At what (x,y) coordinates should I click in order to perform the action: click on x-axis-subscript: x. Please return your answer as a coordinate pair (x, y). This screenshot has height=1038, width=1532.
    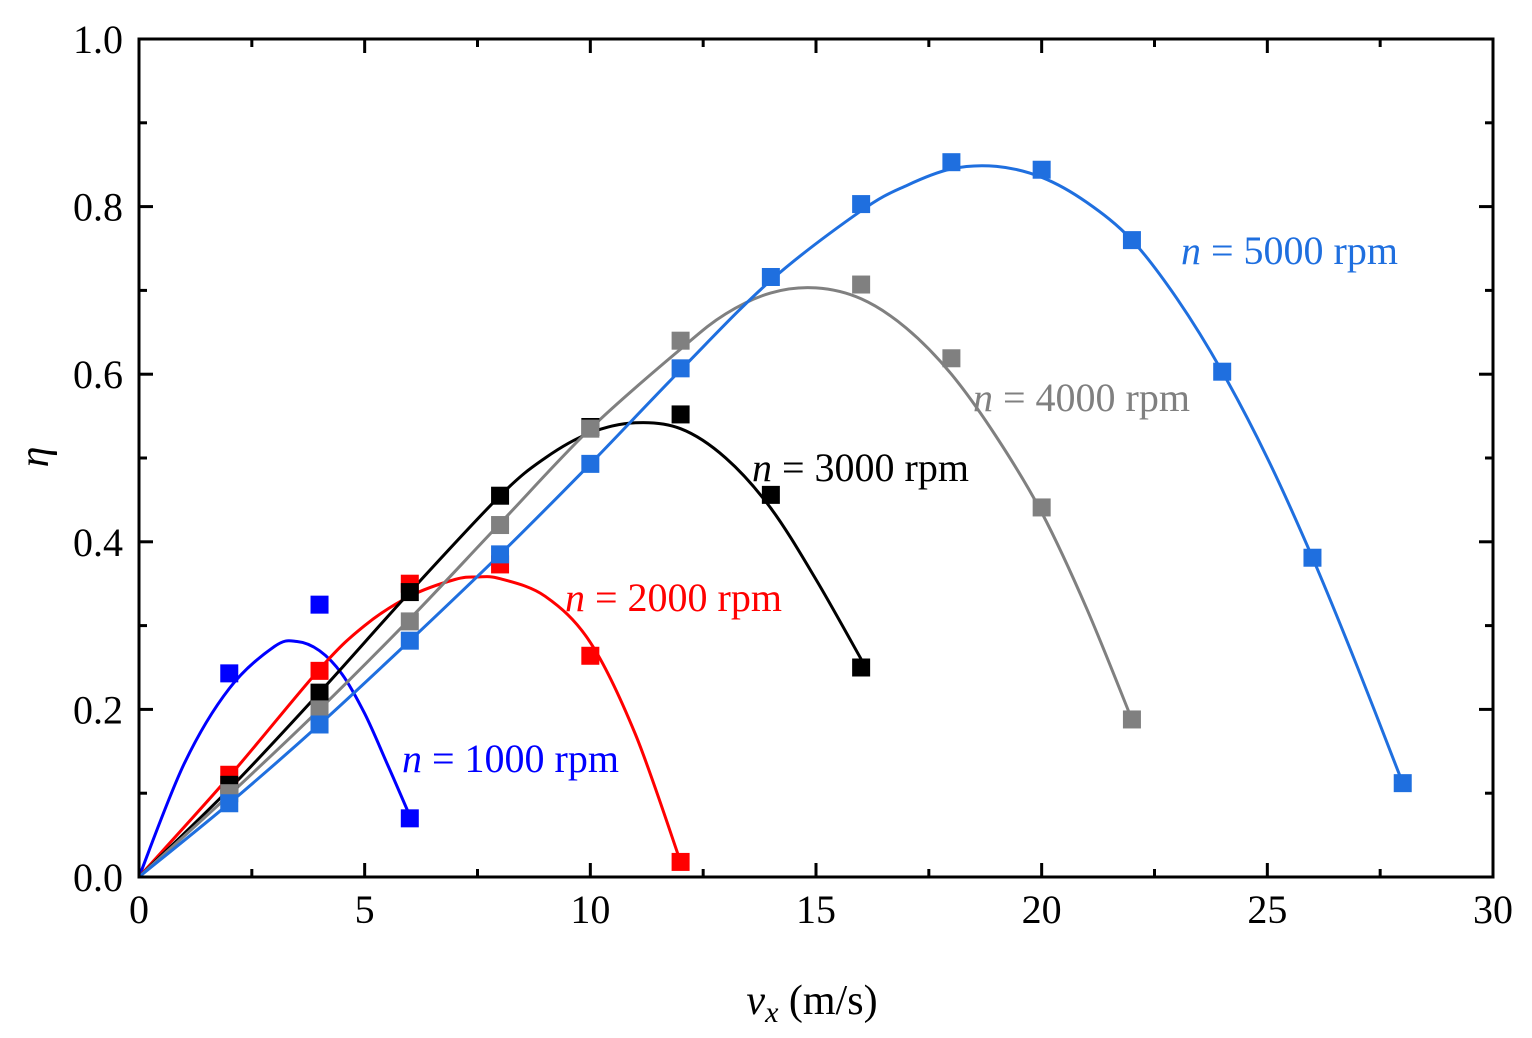
    Looking at the image, I should click on (771, 1012).